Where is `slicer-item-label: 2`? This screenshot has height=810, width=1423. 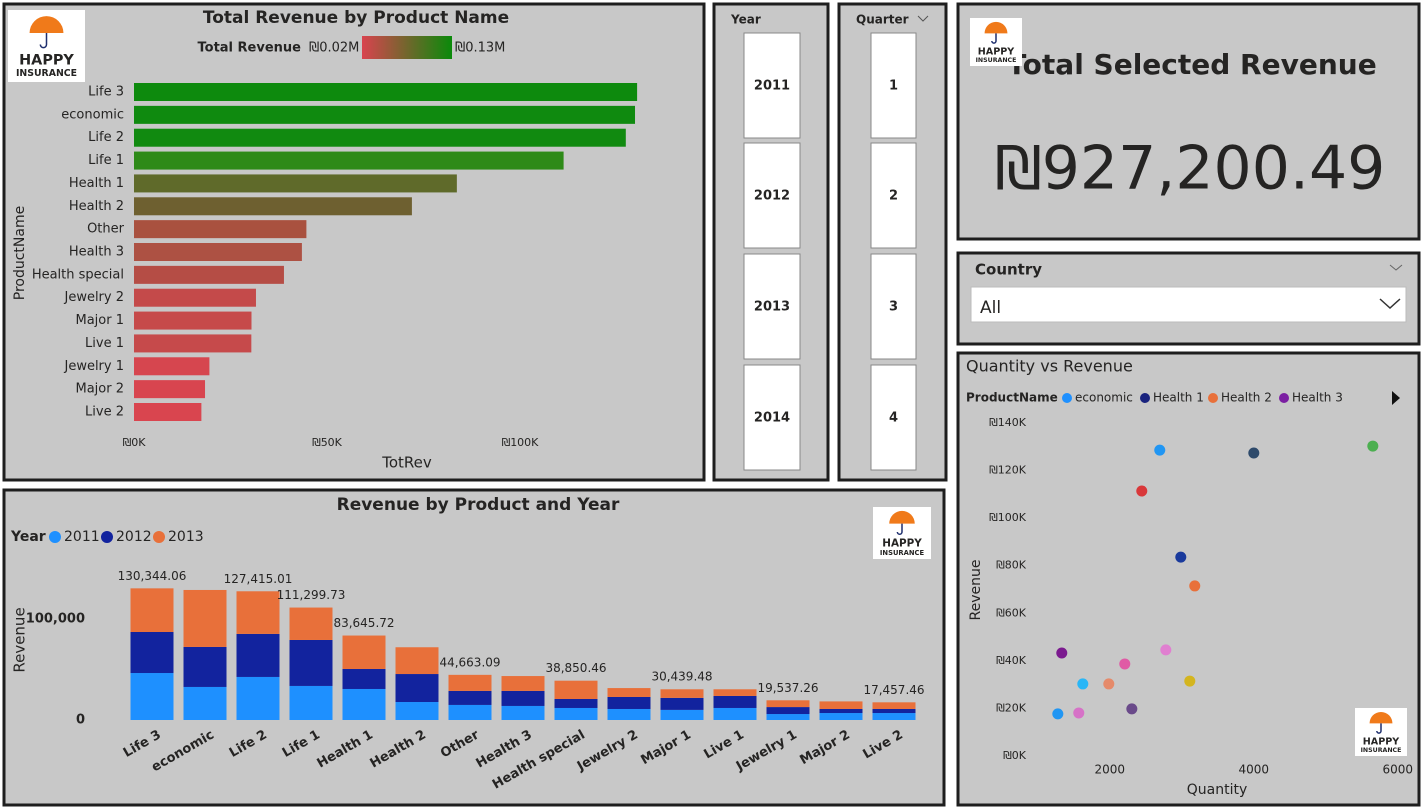
slicer-item-label: 2 is located at coordinates (893, 196).